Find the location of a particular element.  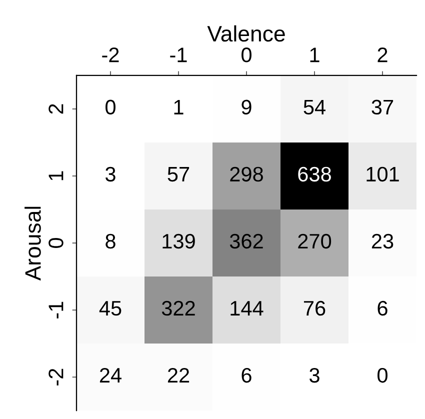

x-axis-title: Valence is located at coordinates (246, 33).